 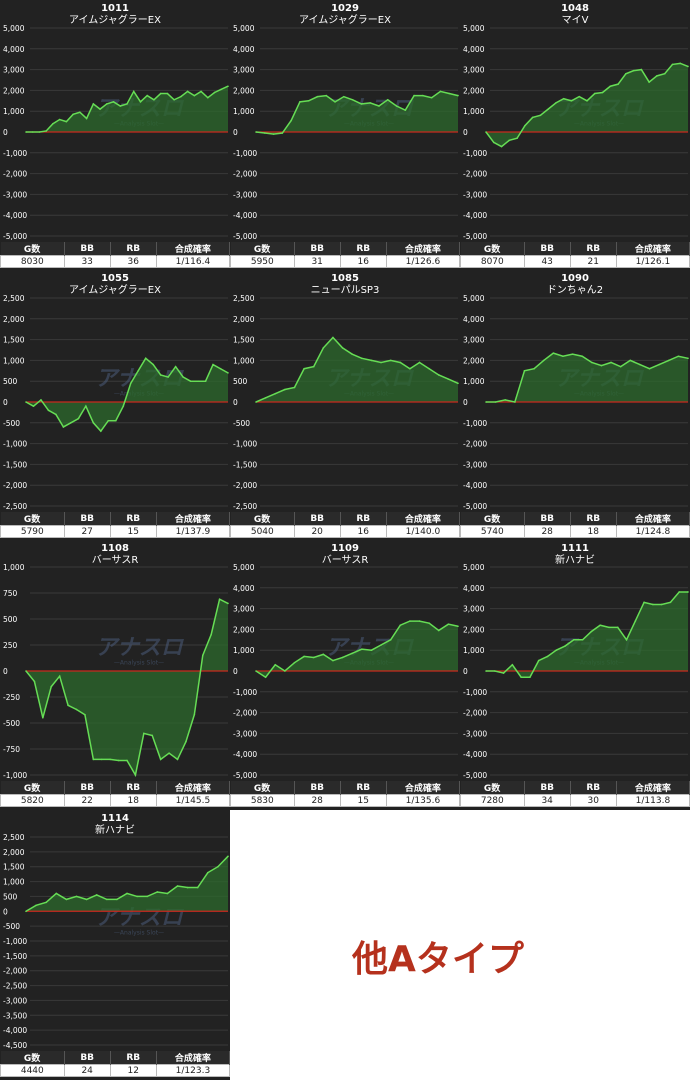 I want to click on machine-number: 1090, so click(x=575, y=278).